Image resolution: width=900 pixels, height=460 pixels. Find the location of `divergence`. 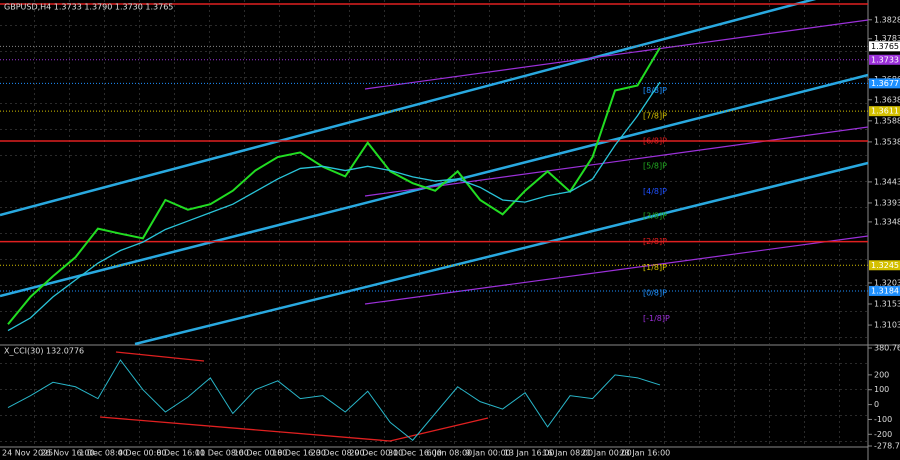

divergence is located at coordinates (294, 396).